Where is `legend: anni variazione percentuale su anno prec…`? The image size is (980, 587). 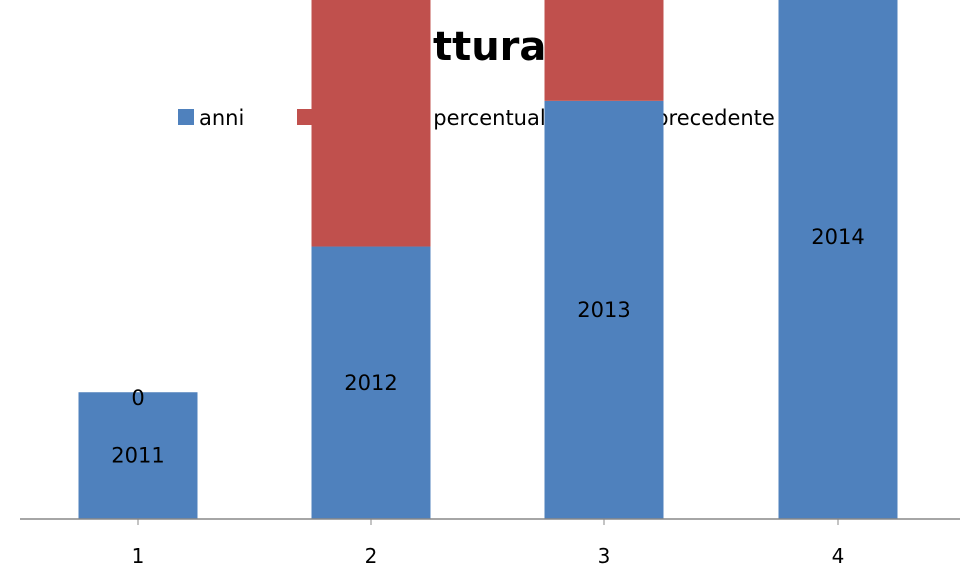 legend: anni variazione percentuale su anno prec… is located at coordinates (476, 118).